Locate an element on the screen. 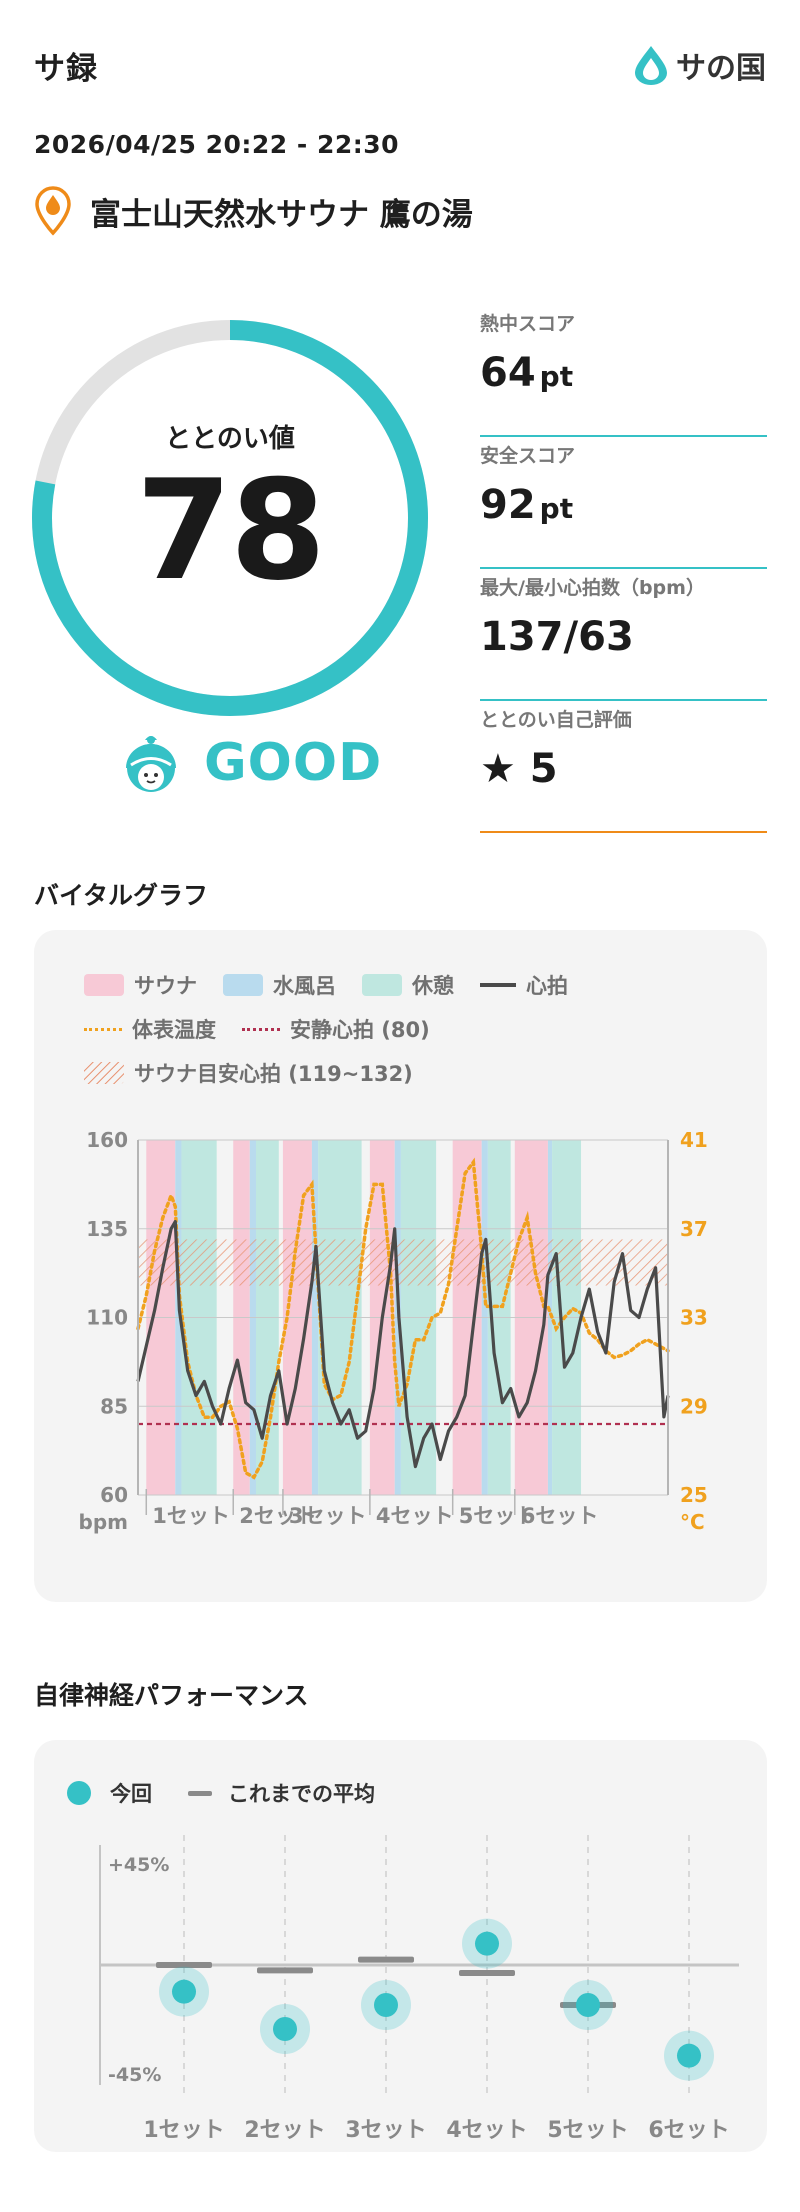 This screenshot has height=2212, width=800. y-tick-label-left: 110 is located at coordinates (107, 1318).